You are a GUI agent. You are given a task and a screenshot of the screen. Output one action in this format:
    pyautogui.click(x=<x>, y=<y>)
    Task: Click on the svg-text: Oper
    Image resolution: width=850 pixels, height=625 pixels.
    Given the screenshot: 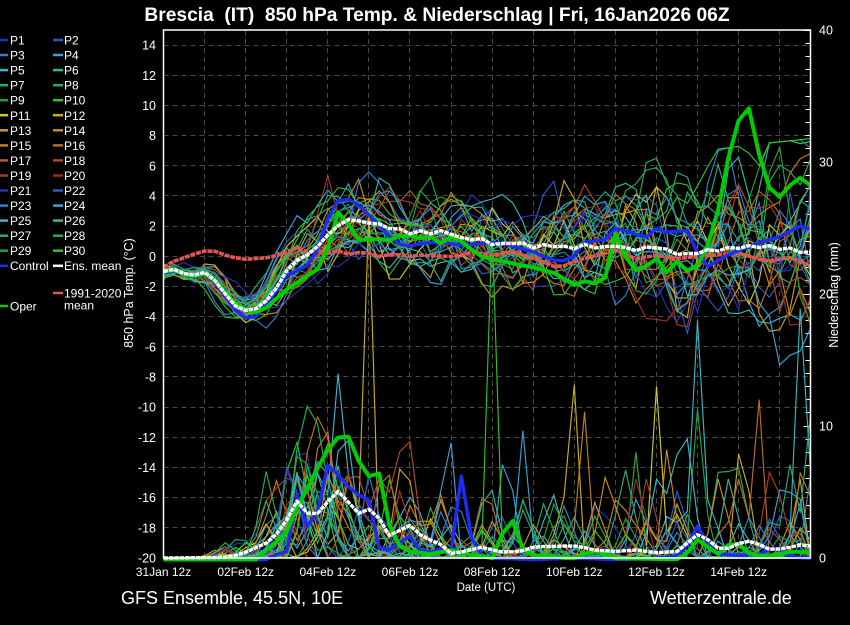 What is the action you would take?
    pyautogui.click(x=23, y=307)
    